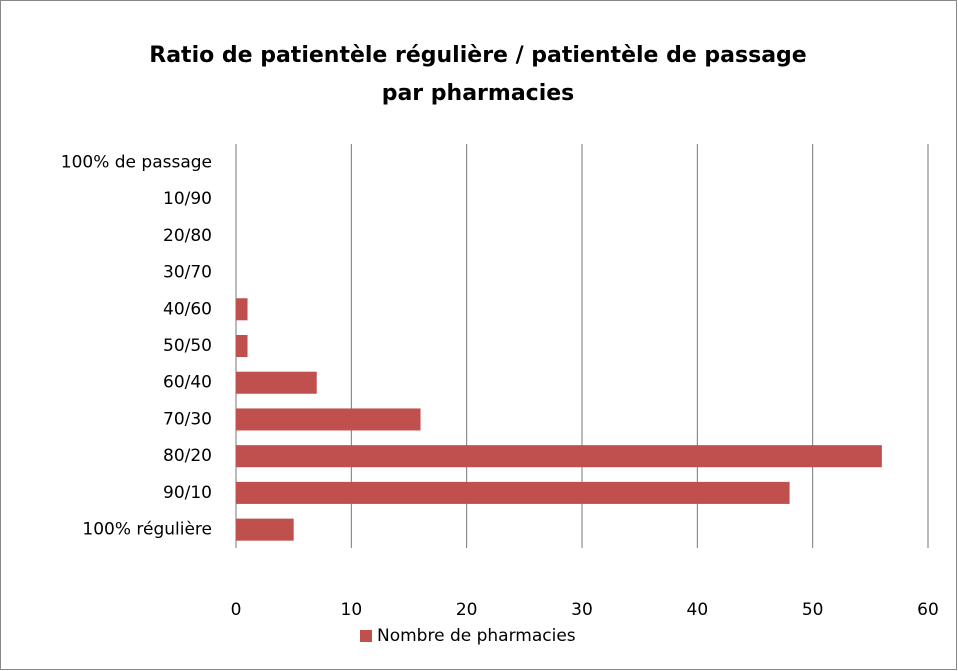 The height and width of the screenshot is (671, 958). Describe the element at coordinates (187, 346) in the screenshot. I see `y-tick-label: 50/50` at that location.